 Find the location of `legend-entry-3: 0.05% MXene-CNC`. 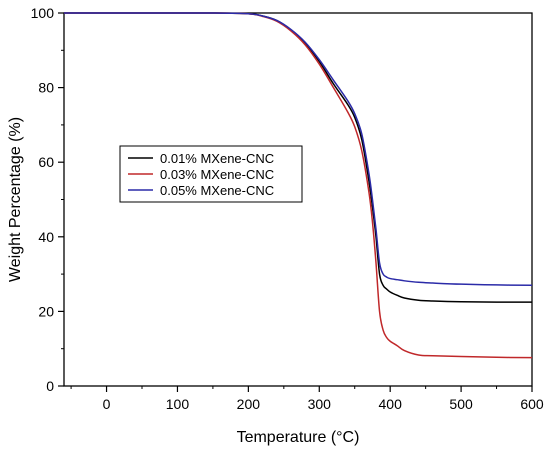

legend-entry-3: 0.05% MXene-CNC is located at coordinates (217, 190).